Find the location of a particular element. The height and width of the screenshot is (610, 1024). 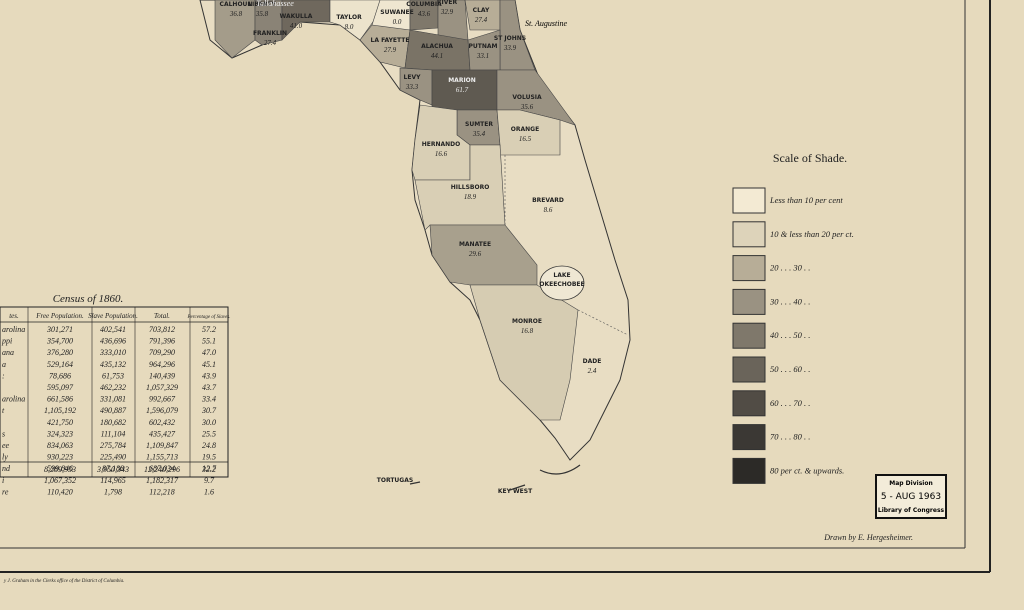

county-name: FRANKLIN is located at coordinates (270, 33).